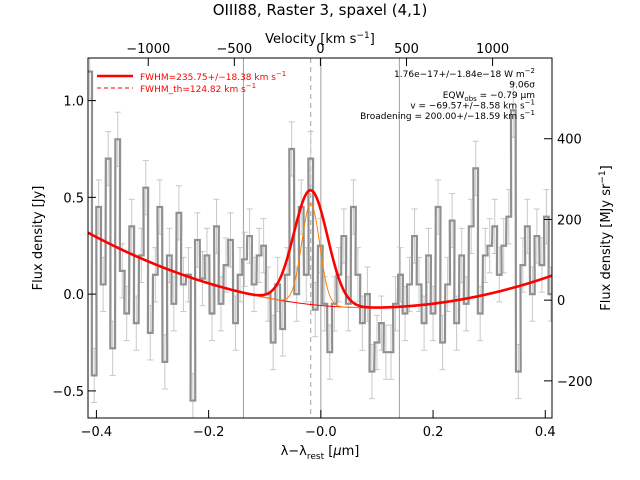 This screenshot has height=480, width=640. What do you see at coordinates (73, 102) in the screenshot?
I see `y-tick-label: 1.0` at bounding box center [73, 102].